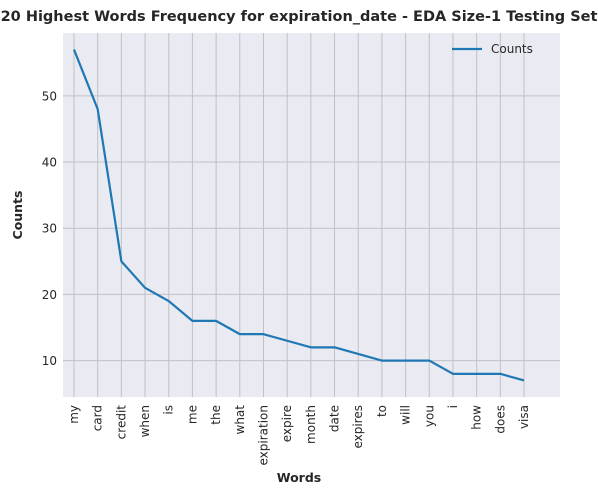 The width and height of the screenshot is (598, 498). I want to click on y-tick-label: 10, so click(49, 361).